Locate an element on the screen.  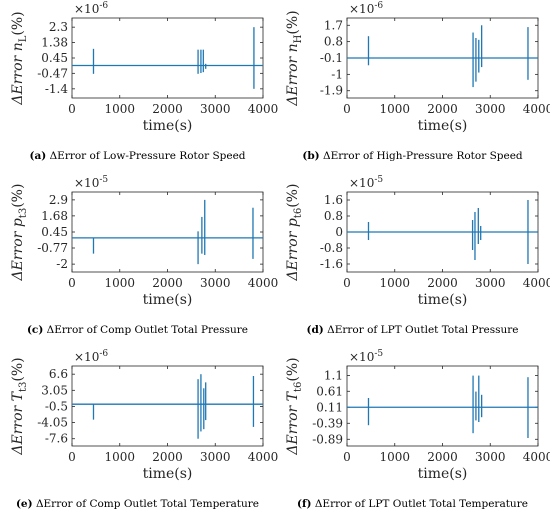
y-axis-label-sub-c: t3 is located at coordinates (23, 213).